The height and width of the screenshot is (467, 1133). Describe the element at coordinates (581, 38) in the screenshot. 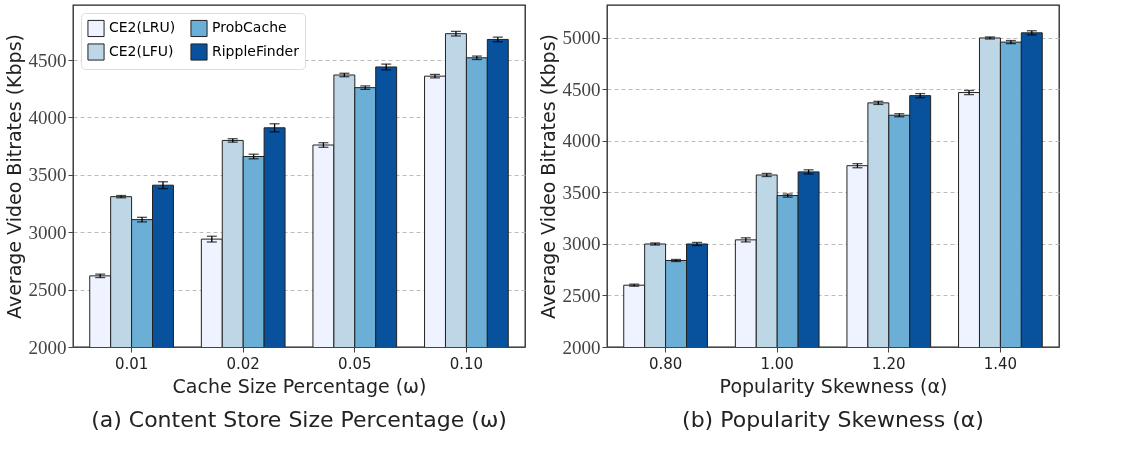

I see `y-tick-label: 5000` at that location.